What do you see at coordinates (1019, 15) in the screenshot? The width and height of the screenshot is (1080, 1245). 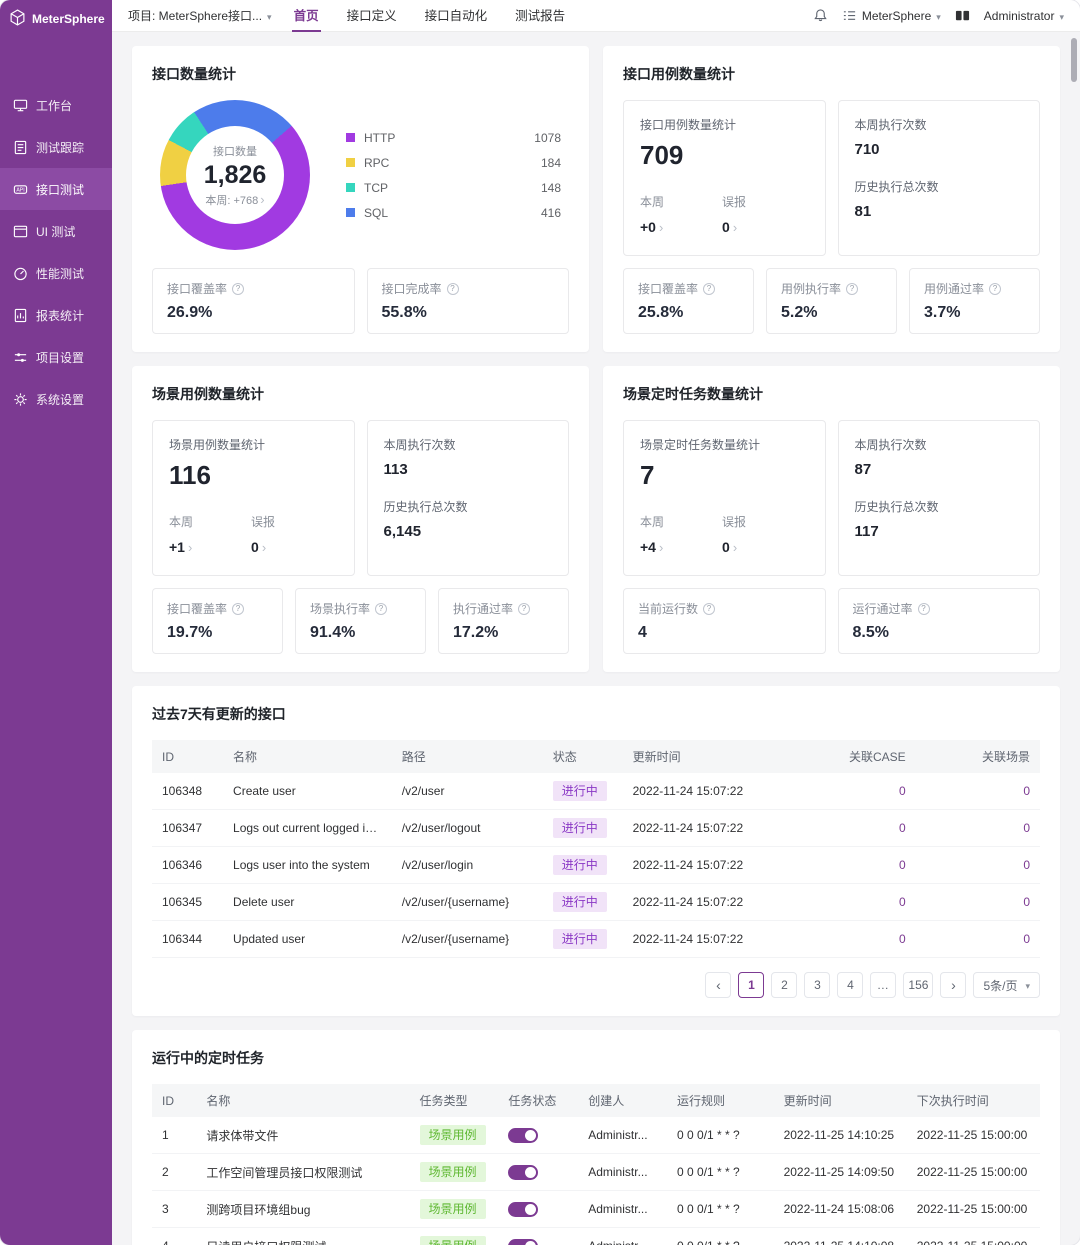 I see `username-label: Administrator` at bounding box center [1019, 15].